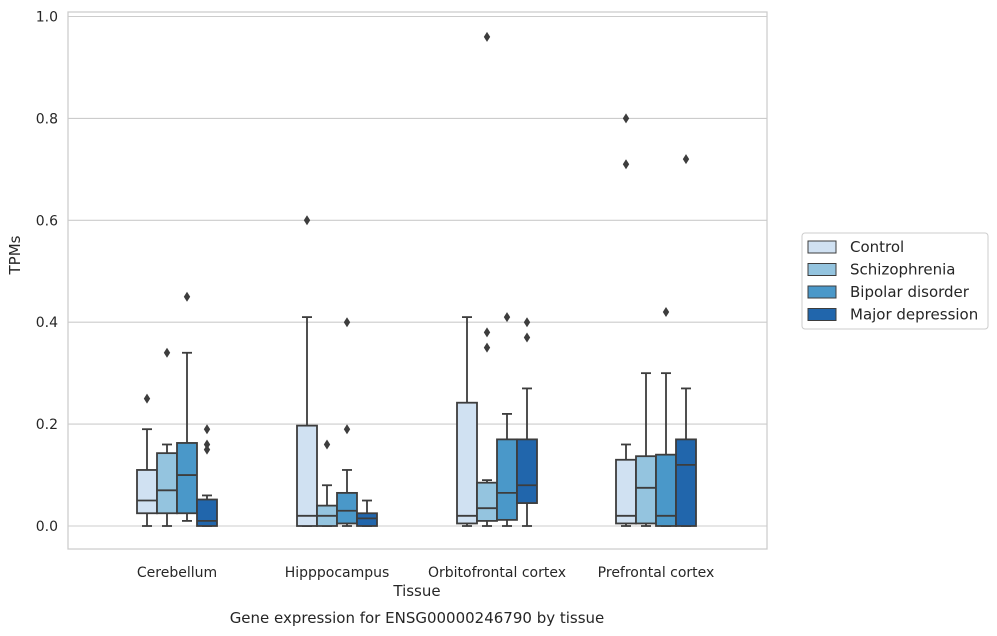  Describe the element at coordinates (877, 247) in the screenshot. I see `legend-label: Control` at that location.